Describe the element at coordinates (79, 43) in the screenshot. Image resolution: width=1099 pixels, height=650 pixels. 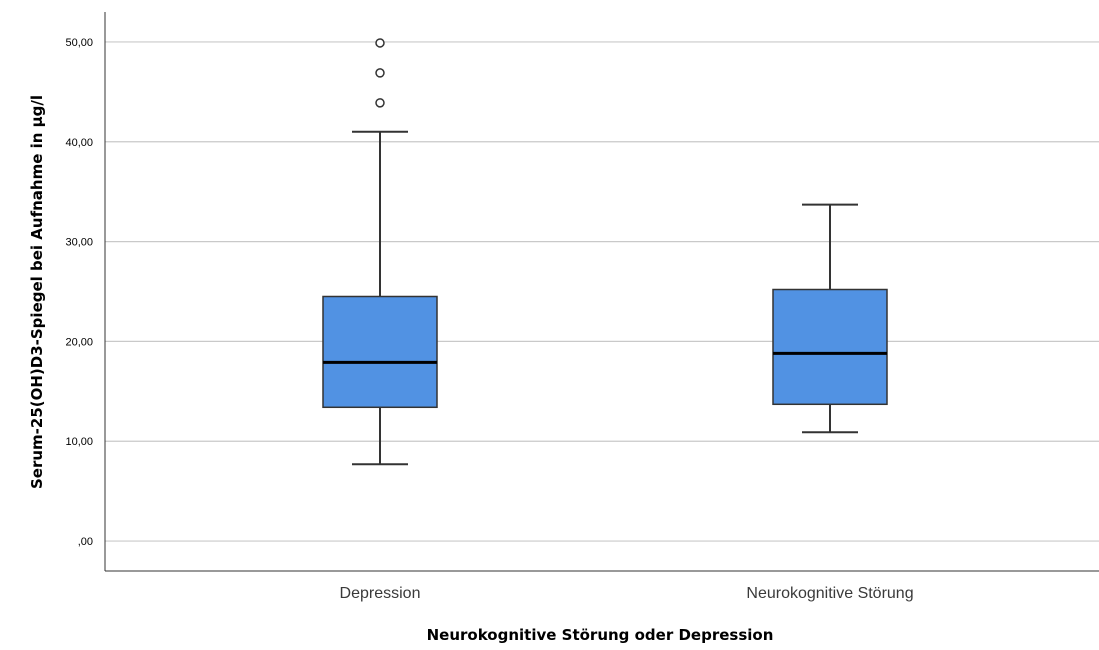
I see `y-tick-label: 50,00` at that location.